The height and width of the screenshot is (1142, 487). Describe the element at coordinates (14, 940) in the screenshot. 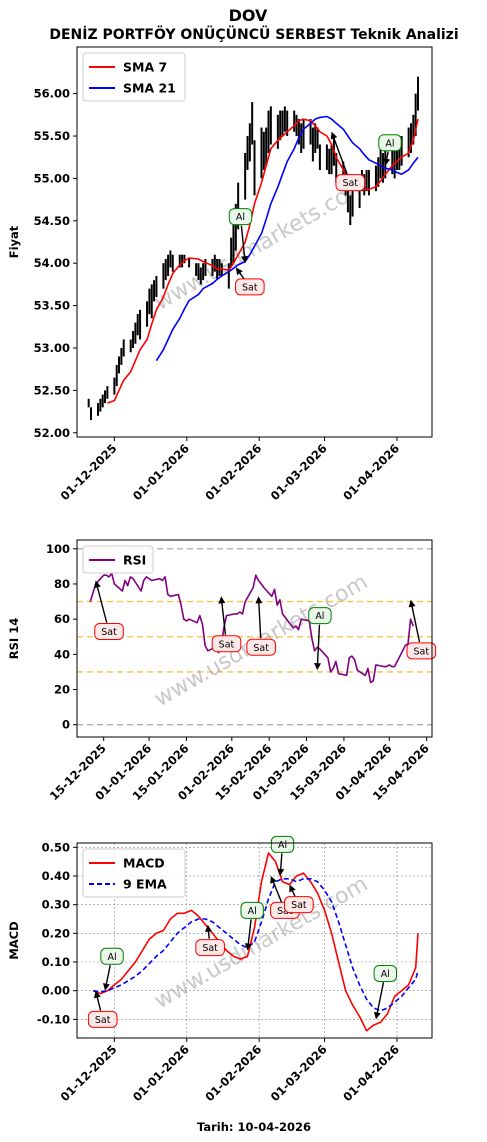

I see `y-axis-label: MACD` at that location.